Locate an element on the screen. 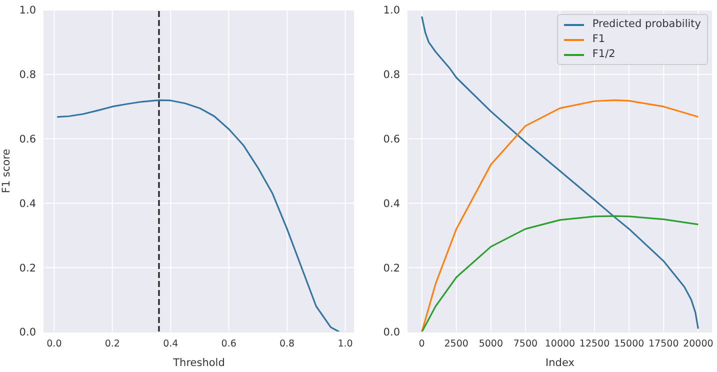  x-tick-label: 0.4 is located at coordinates (170, 344).